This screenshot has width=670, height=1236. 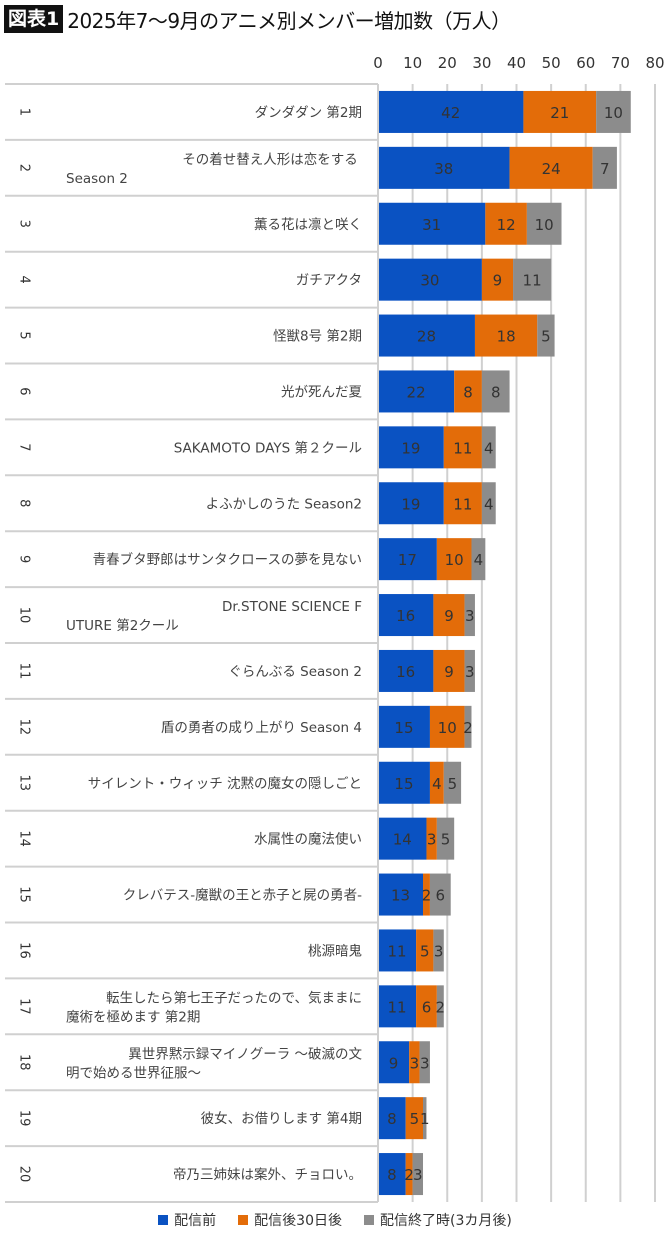 I want to click on data-label: 11, so click(x=396, y=951).